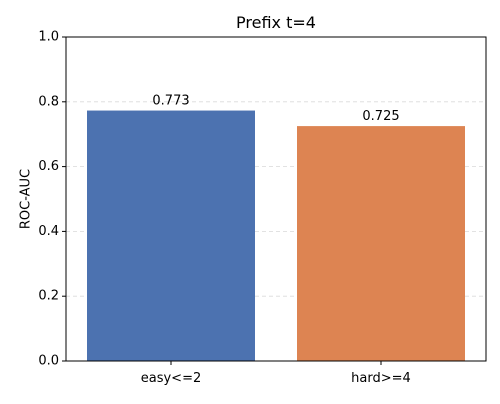  What do you see at coordinates (171, 378) in the screenshot?
I see `x-tick-label-easy<=2: easy<=2` at bounding box center [171, 378].